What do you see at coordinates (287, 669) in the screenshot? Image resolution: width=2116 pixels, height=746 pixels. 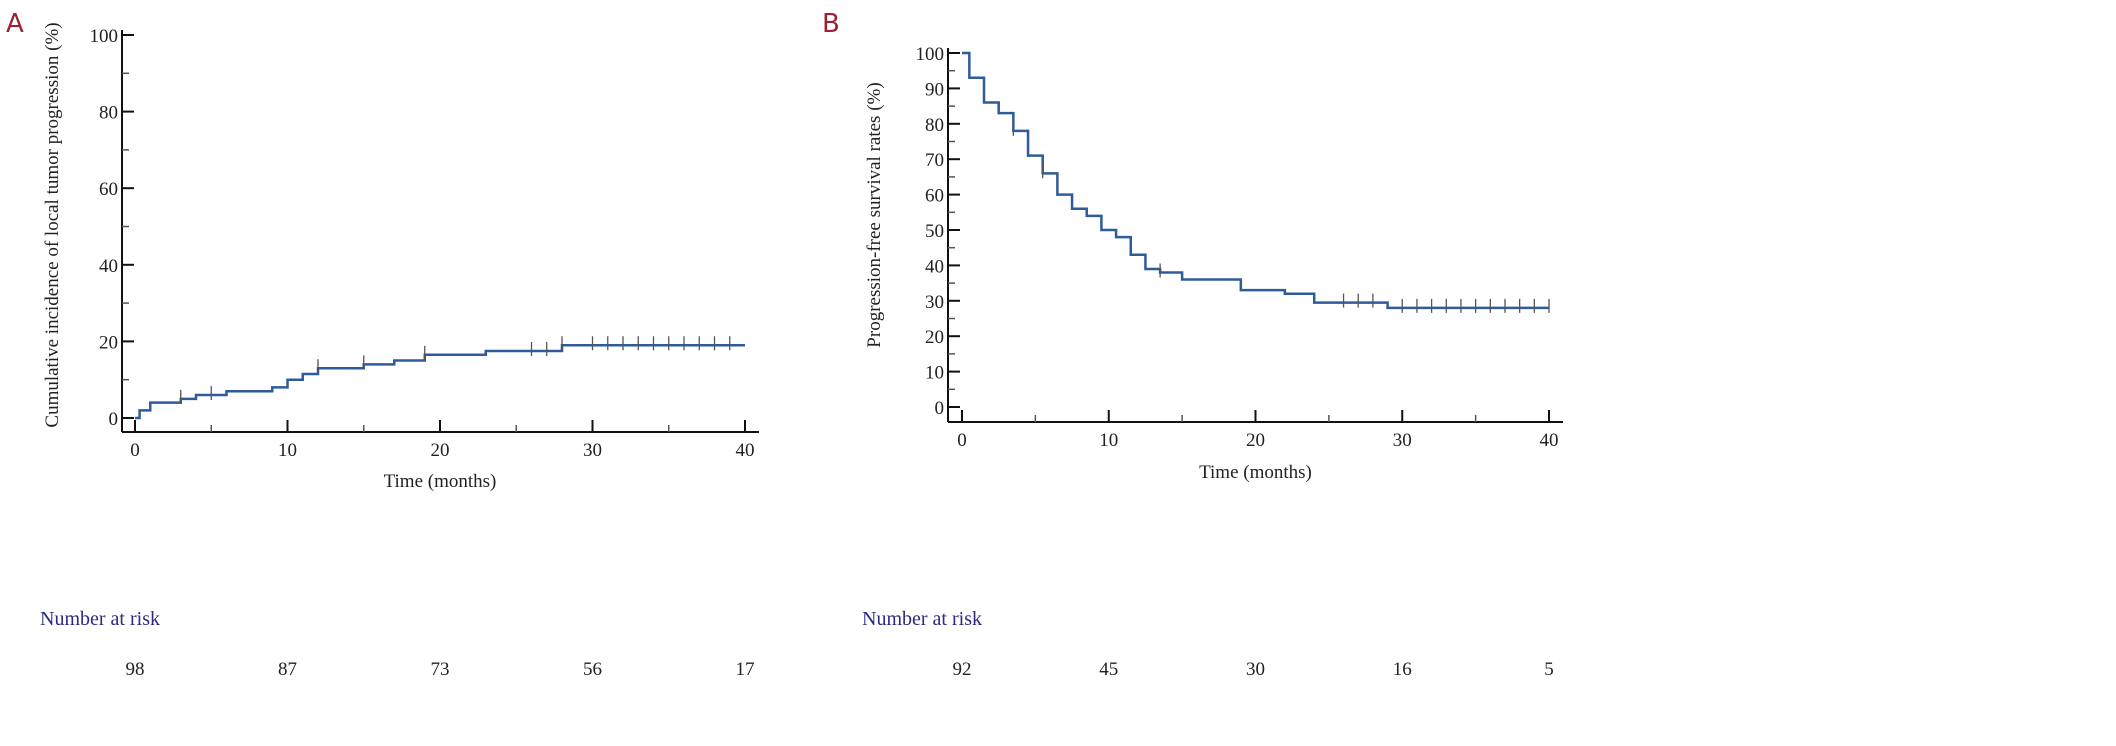 I see `number-at-risk-value: 87` at bounding box center [287, 669].